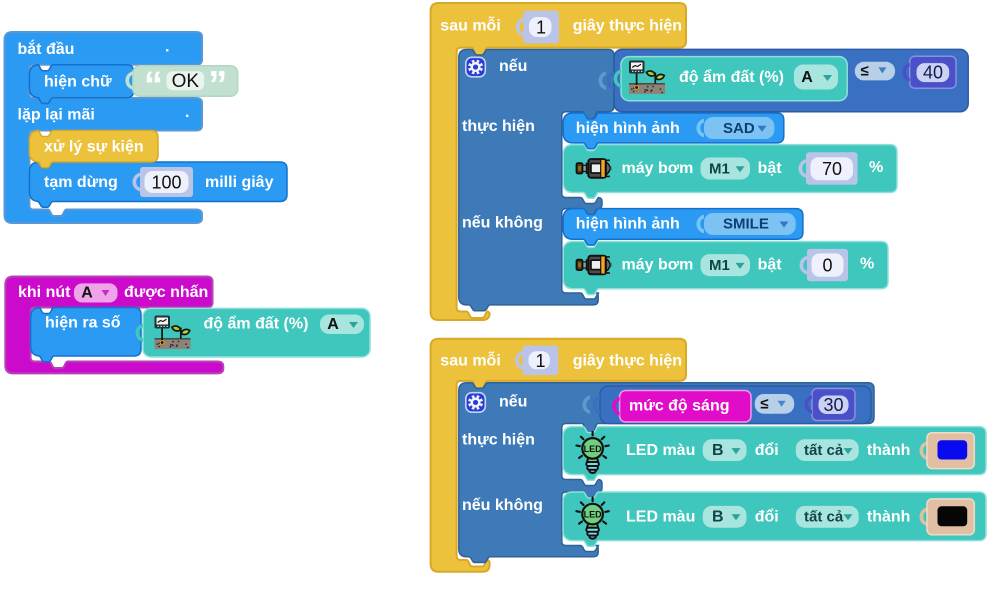 This screenshot has width=1005, height=592. Describe the element at coordinates (166, 183) in the screenshot. I see `svg-text: 100` at that location.